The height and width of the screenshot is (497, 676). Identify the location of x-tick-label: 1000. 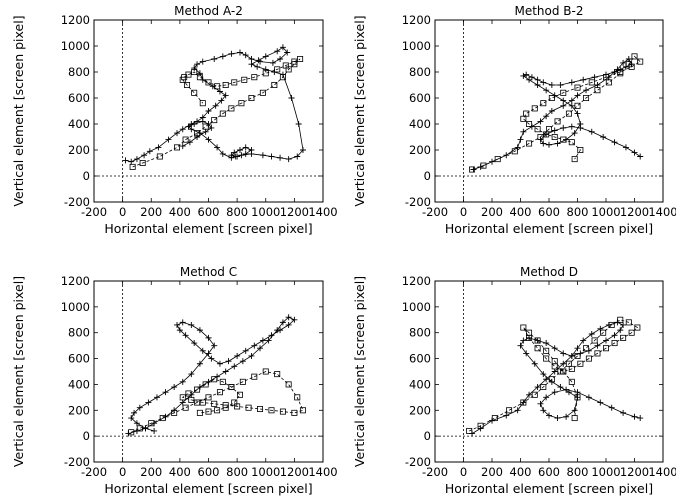
(265, 472).